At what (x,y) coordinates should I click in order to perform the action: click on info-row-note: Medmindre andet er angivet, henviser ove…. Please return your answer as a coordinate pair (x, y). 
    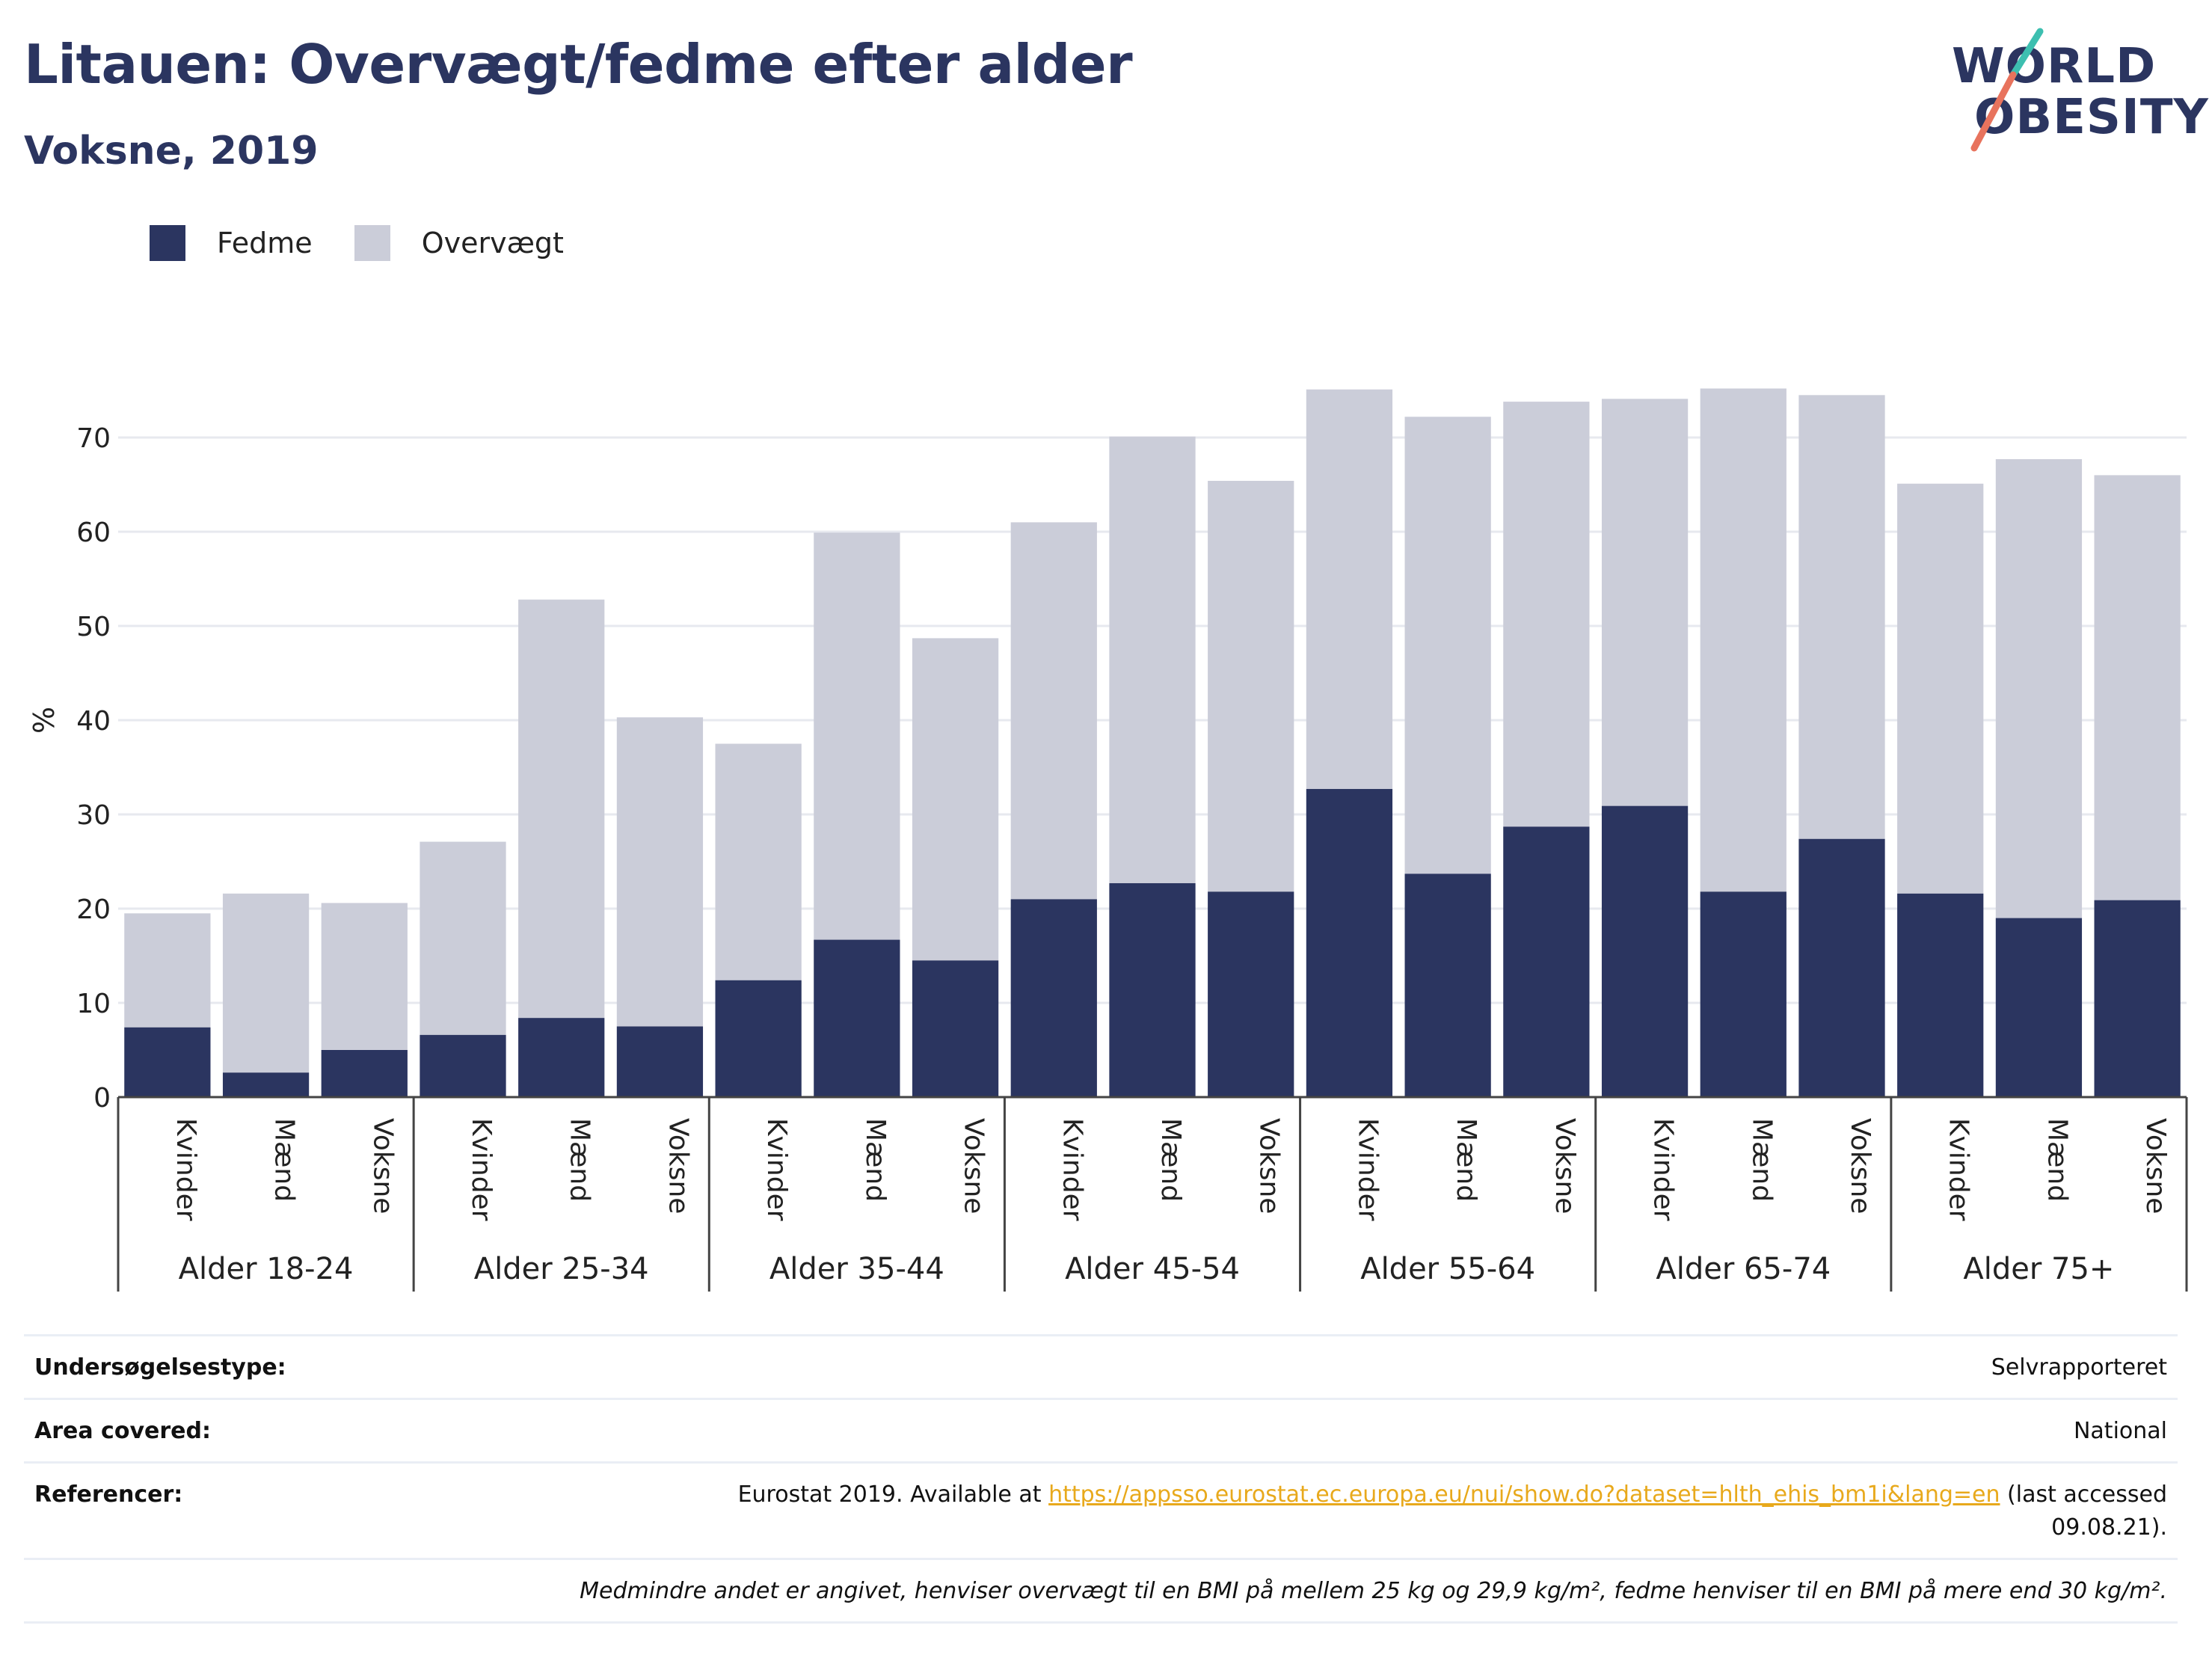
    Looking at the image, I should click on (1101, 1591).